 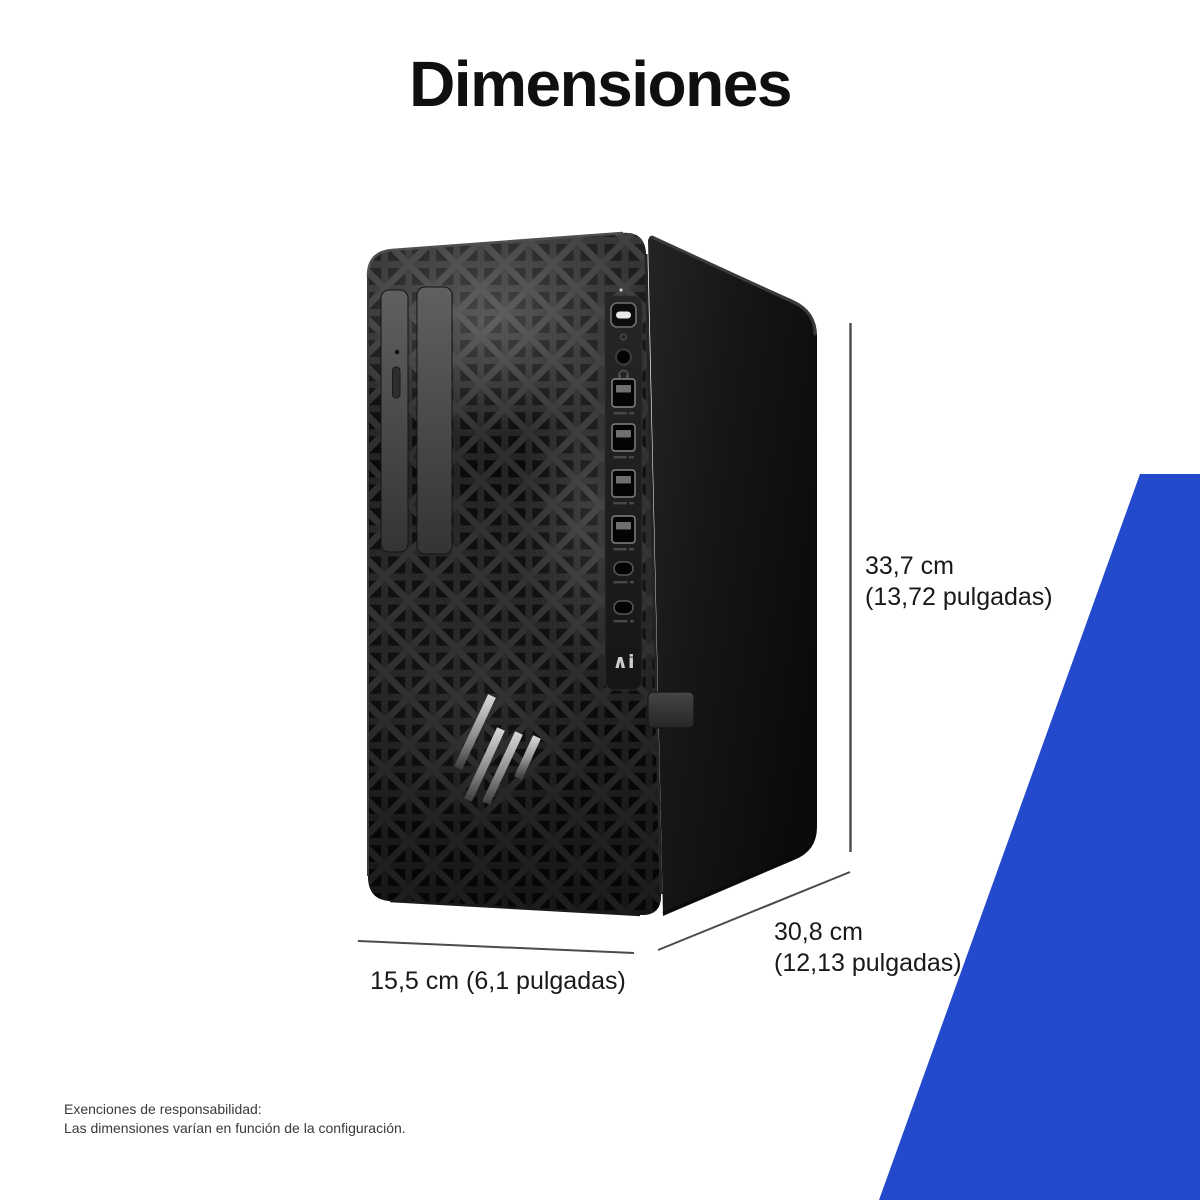 I want to click on disclaimer-heading: Exenciones de responsabilidad:, so click(x=163, y=1109).